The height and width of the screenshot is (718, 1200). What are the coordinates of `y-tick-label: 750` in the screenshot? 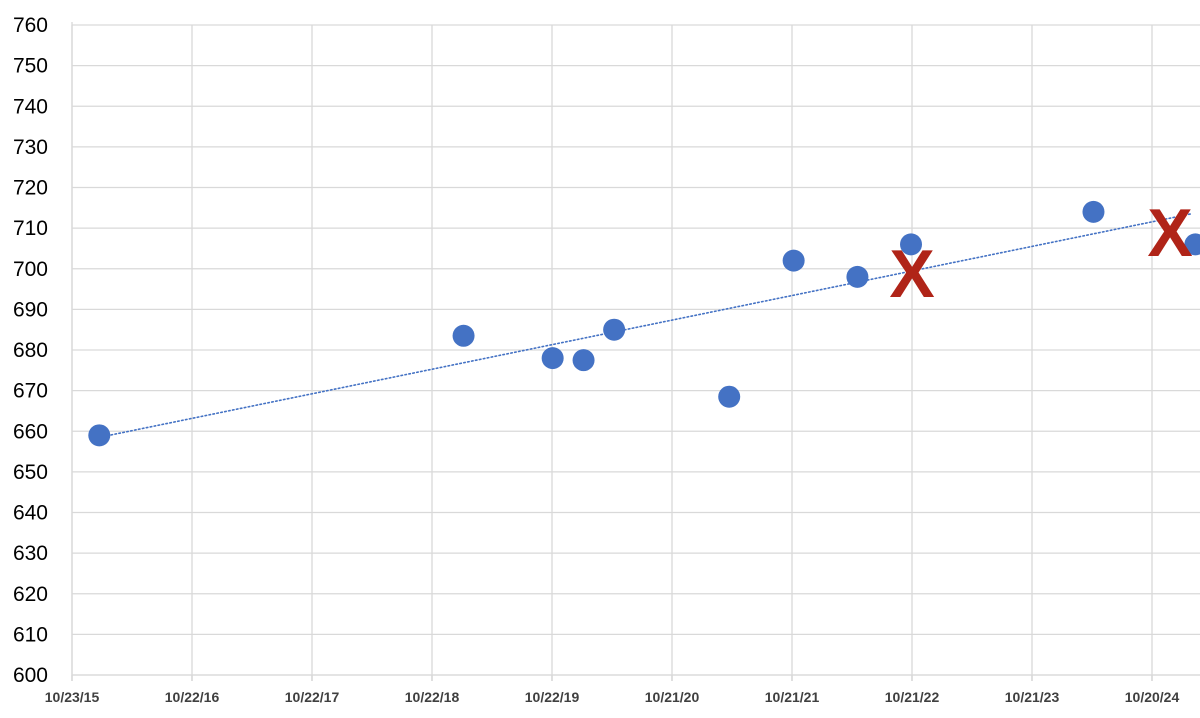 It's located at (30, 66).